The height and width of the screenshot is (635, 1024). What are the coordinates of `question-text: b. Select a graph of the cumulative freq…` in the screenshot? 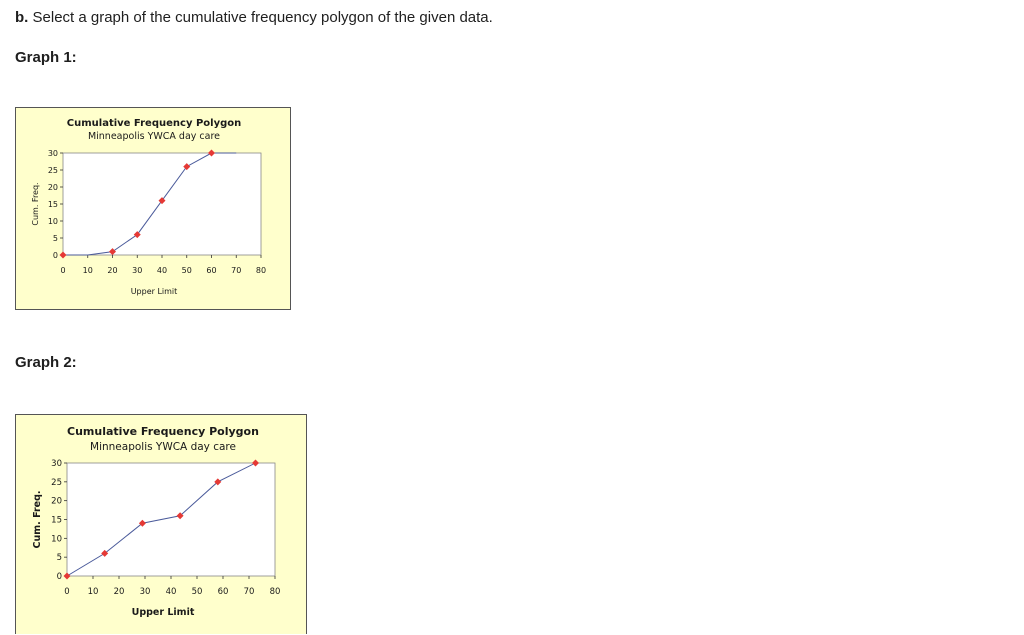 It's located at (254, 17).